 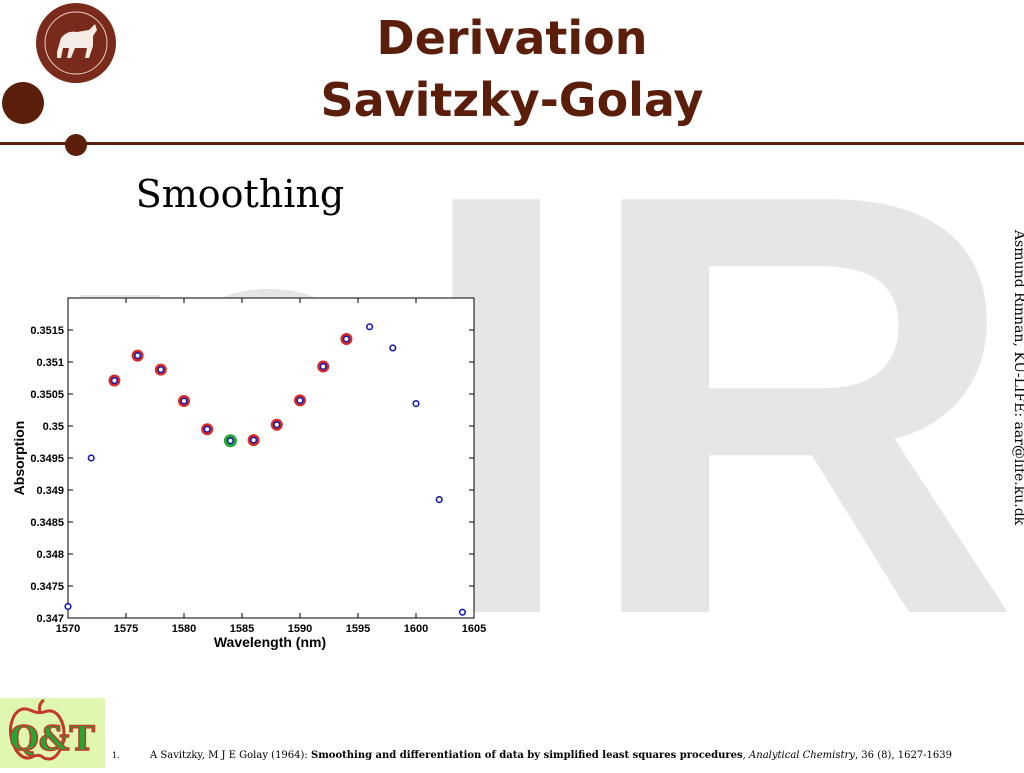 I want to click on reference-details: , 36 (8), 1627-1639, so click(x=903, y=755).